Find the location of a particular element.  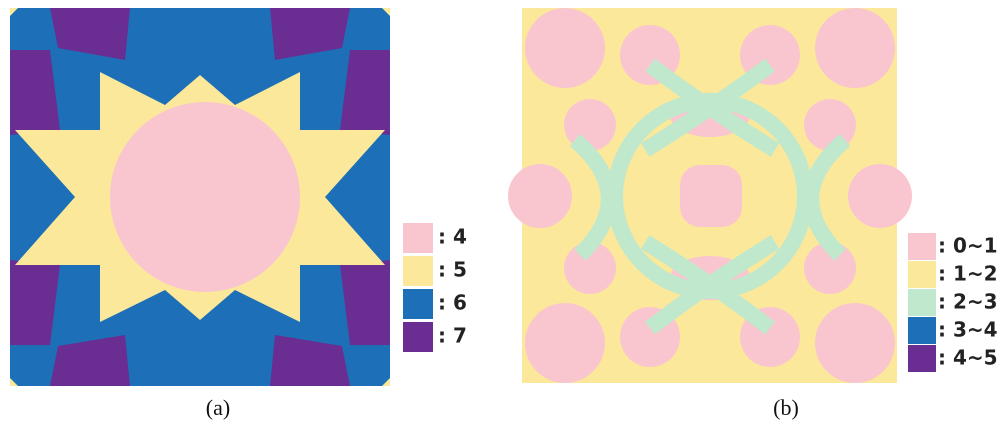

legend-label: : 4~5 is located at coordinates (968, 358).